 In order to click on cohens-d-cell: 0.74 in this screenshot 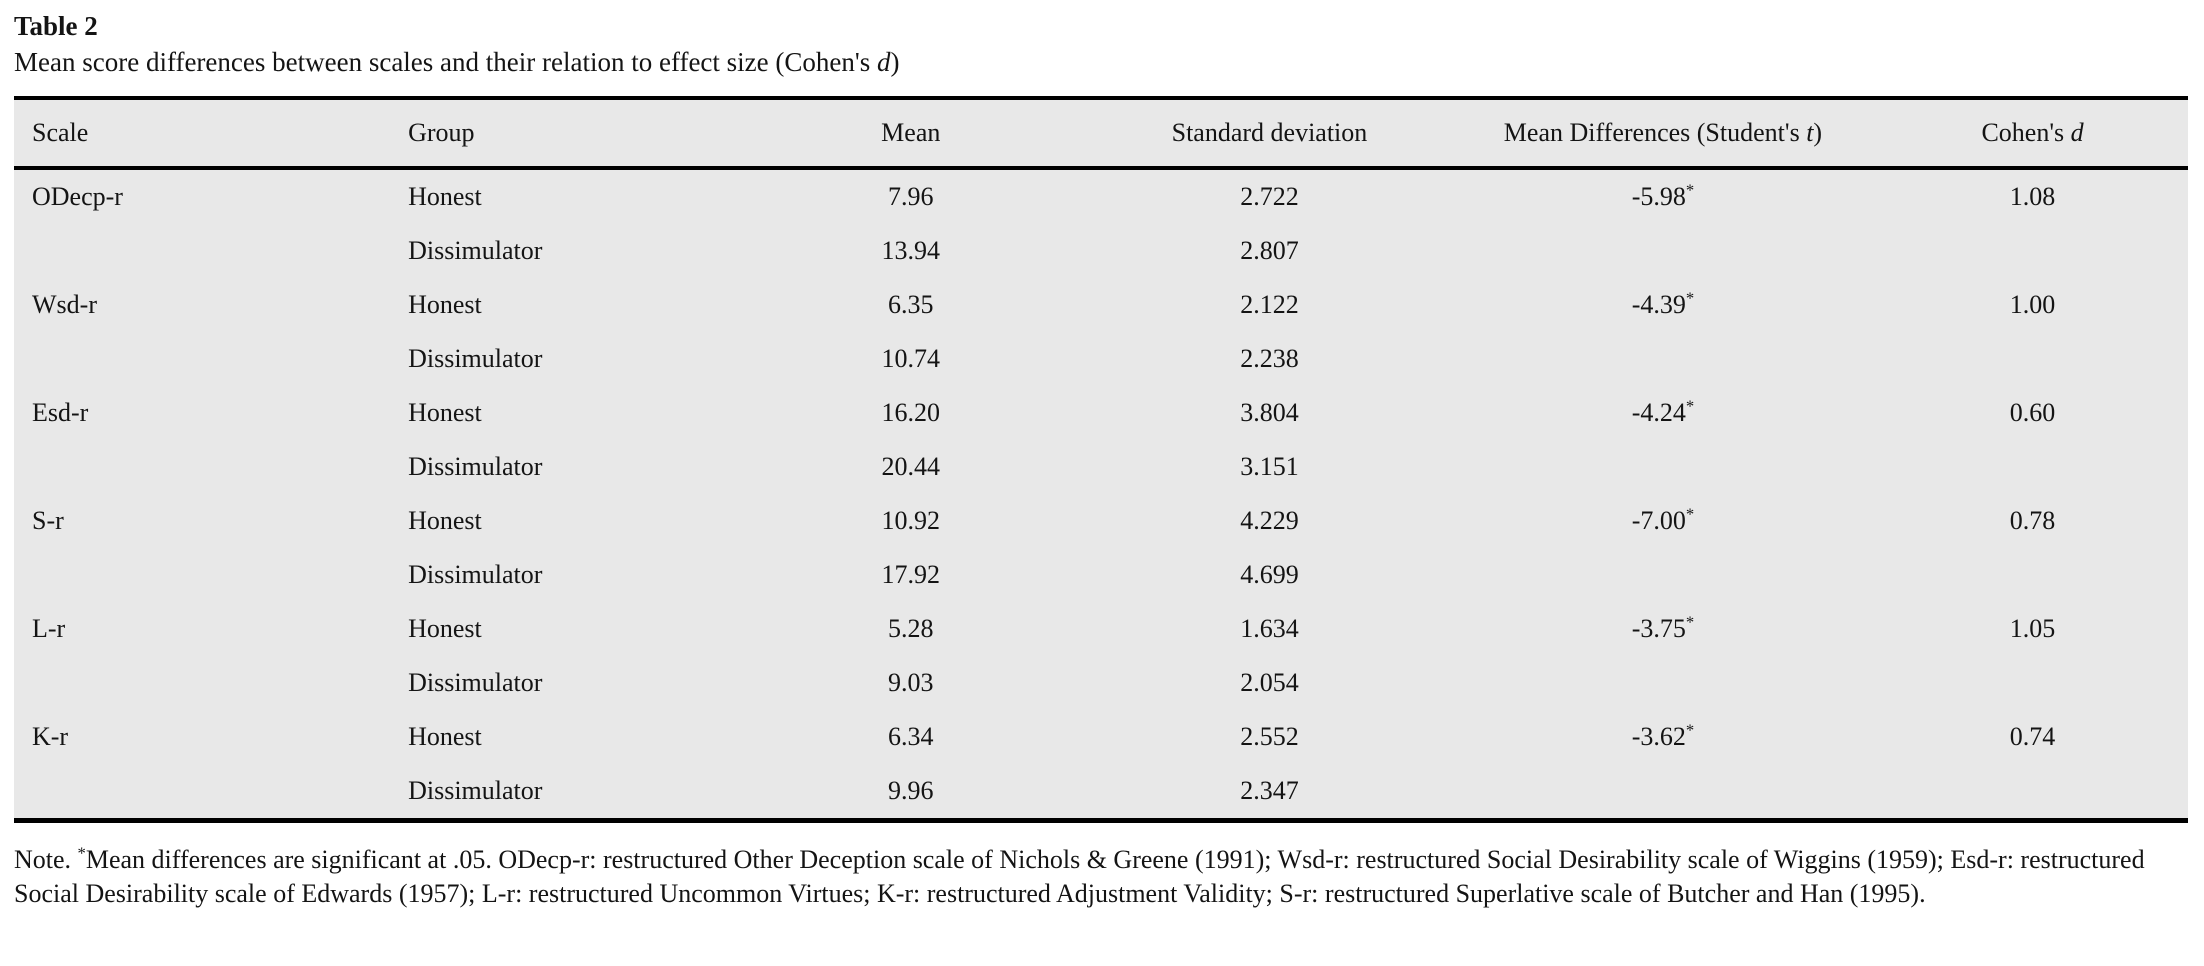, I will do `click(2032, 736)`.